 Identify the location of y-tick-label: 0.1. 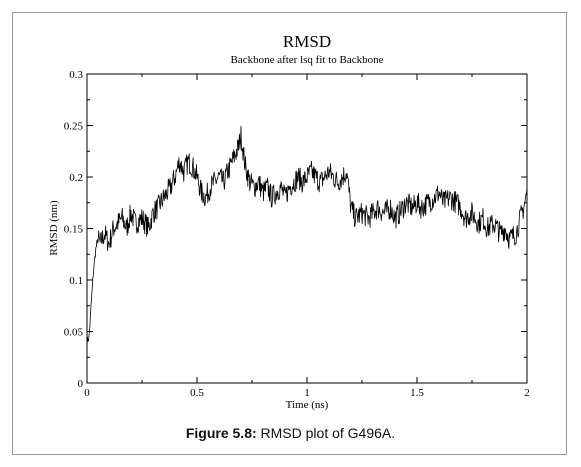
(76, 281).